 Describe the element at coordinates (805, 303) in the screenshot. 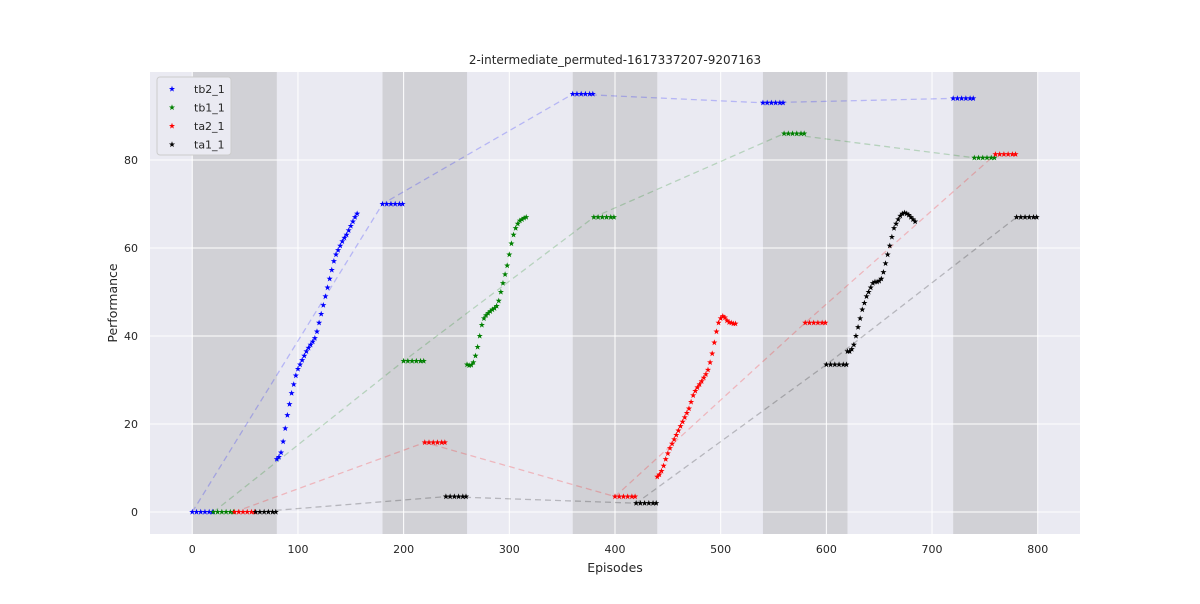

I see `shaded-band` at that location.